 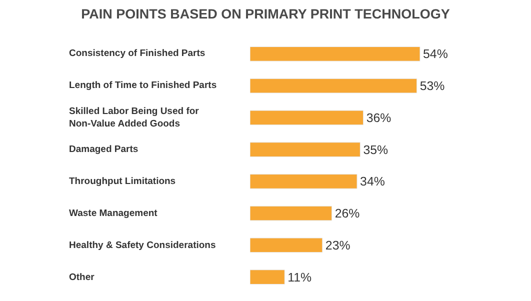 What do you see at coordinates (122, 181) in the screenshot?
I see `y-tick-label: Throughput Limitations` at bounding box center [122, 181].